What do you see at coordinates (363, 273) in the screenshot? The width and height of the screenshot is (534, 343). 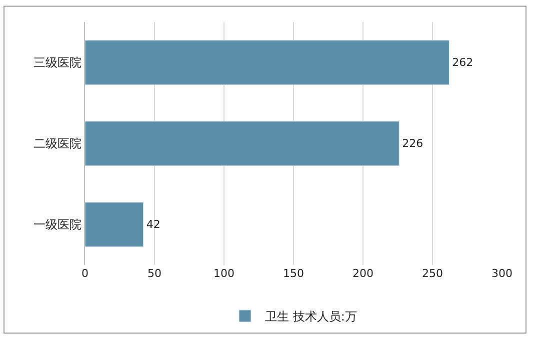 I see `x-tick-label: 200` at bounding box center [363, 273].